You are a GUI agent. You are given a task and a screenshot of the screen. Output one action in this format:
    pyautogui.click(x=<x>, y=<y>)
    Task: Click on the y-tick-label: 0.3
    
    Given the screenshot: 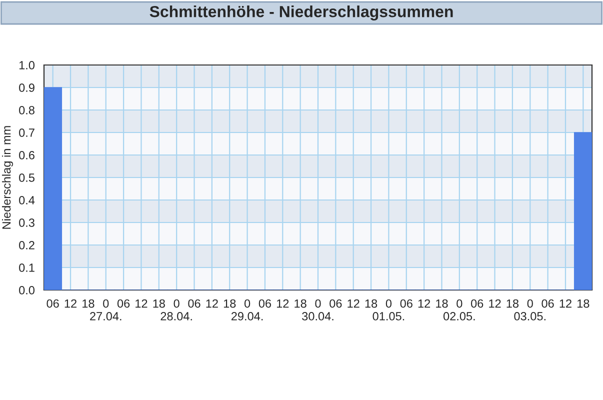 What is the action you would take?
    pyautogui.click(x=26, y=222)
    